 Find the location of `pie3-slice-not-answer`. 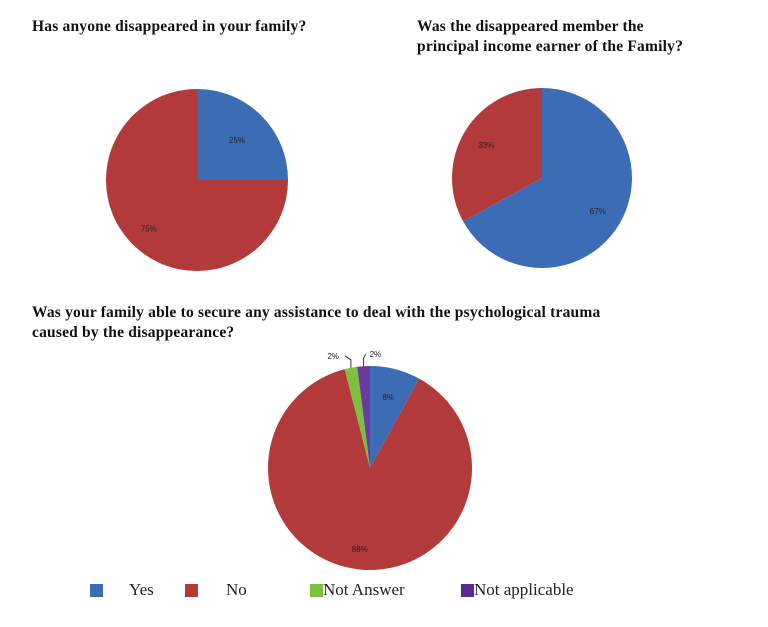

pie3-slice-not-answer is located at coordinates (357, 417).